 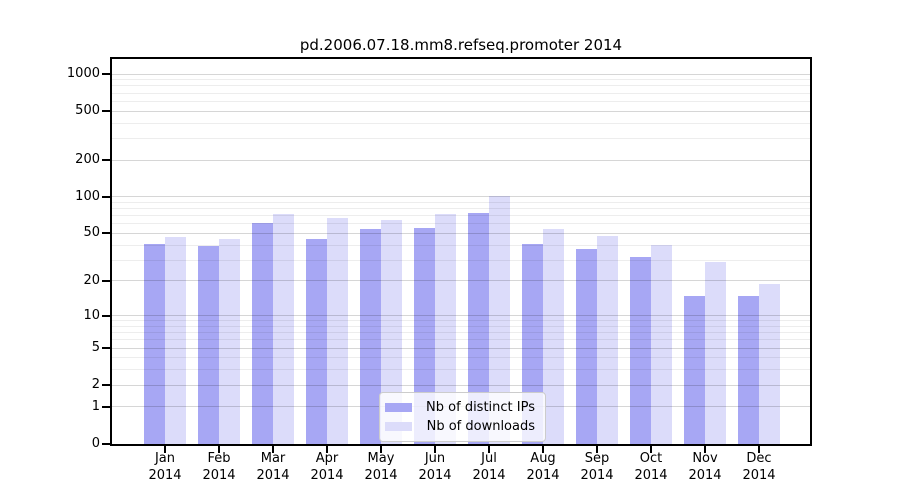 I want to click on bar-distinct-ips-jun, so click(x=424, y=335).